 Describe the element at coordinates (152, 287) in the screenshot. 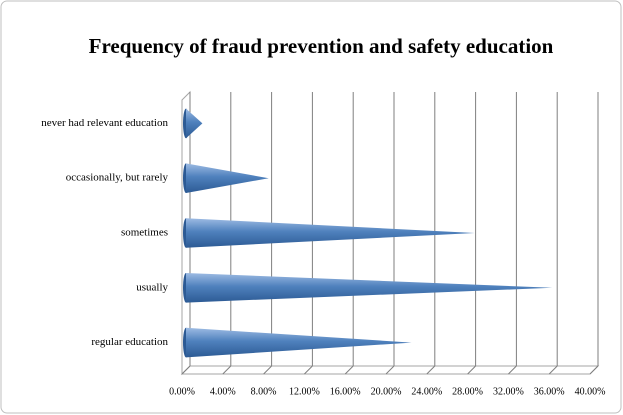

I see `y-tick-label: usually` at that location.